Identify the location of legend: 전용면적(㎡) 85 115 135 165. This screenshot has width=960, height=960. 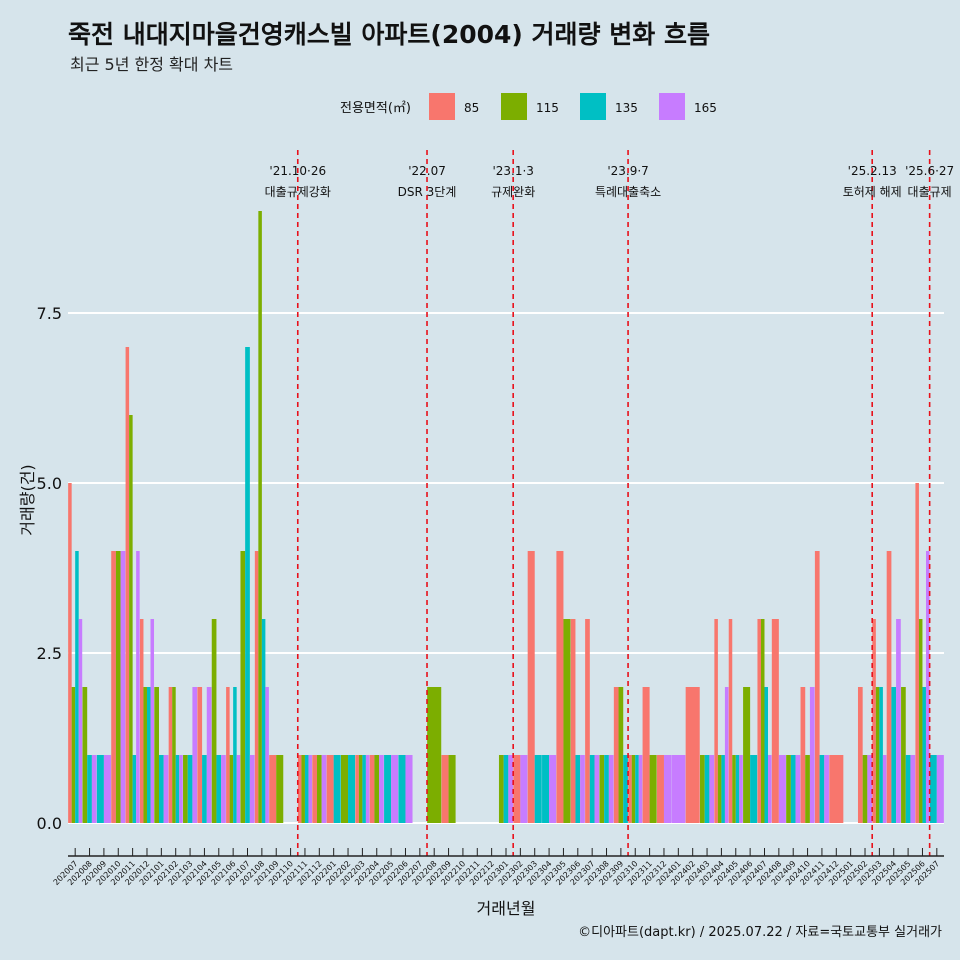
(528, 106).